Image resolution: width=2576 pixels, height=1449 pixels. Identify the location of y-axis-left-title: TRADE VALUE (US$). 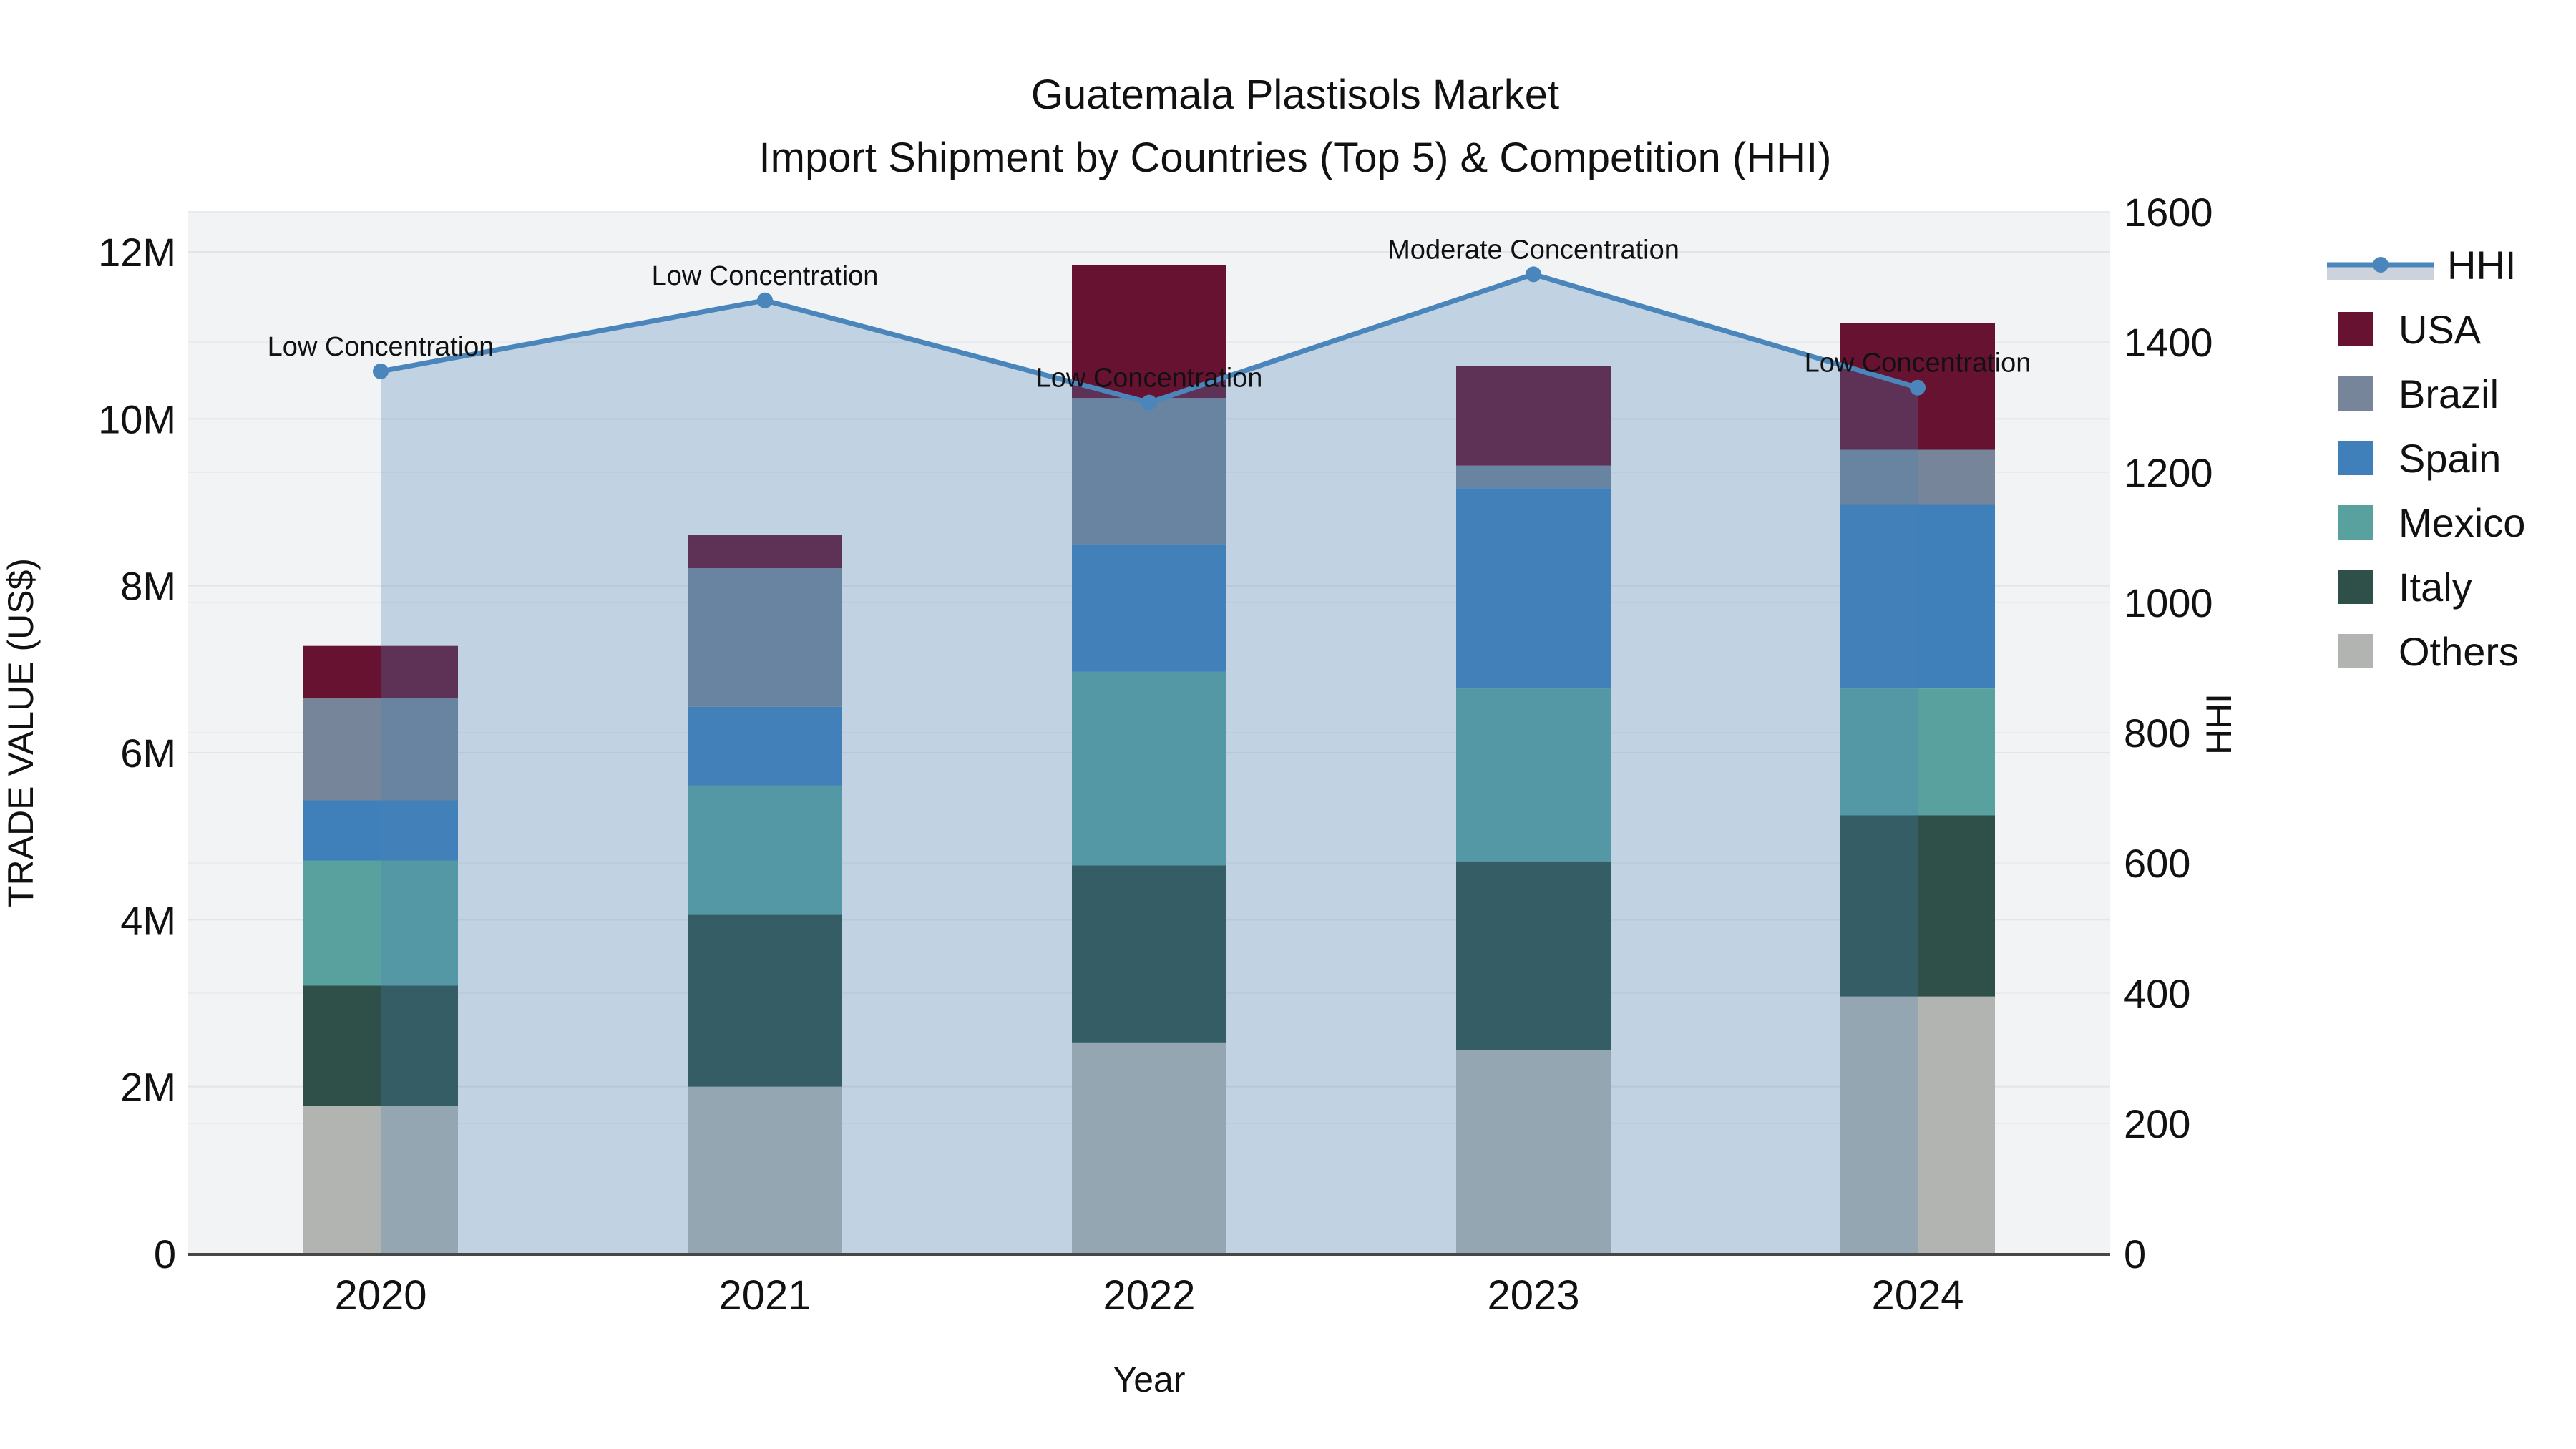
(21, 732).